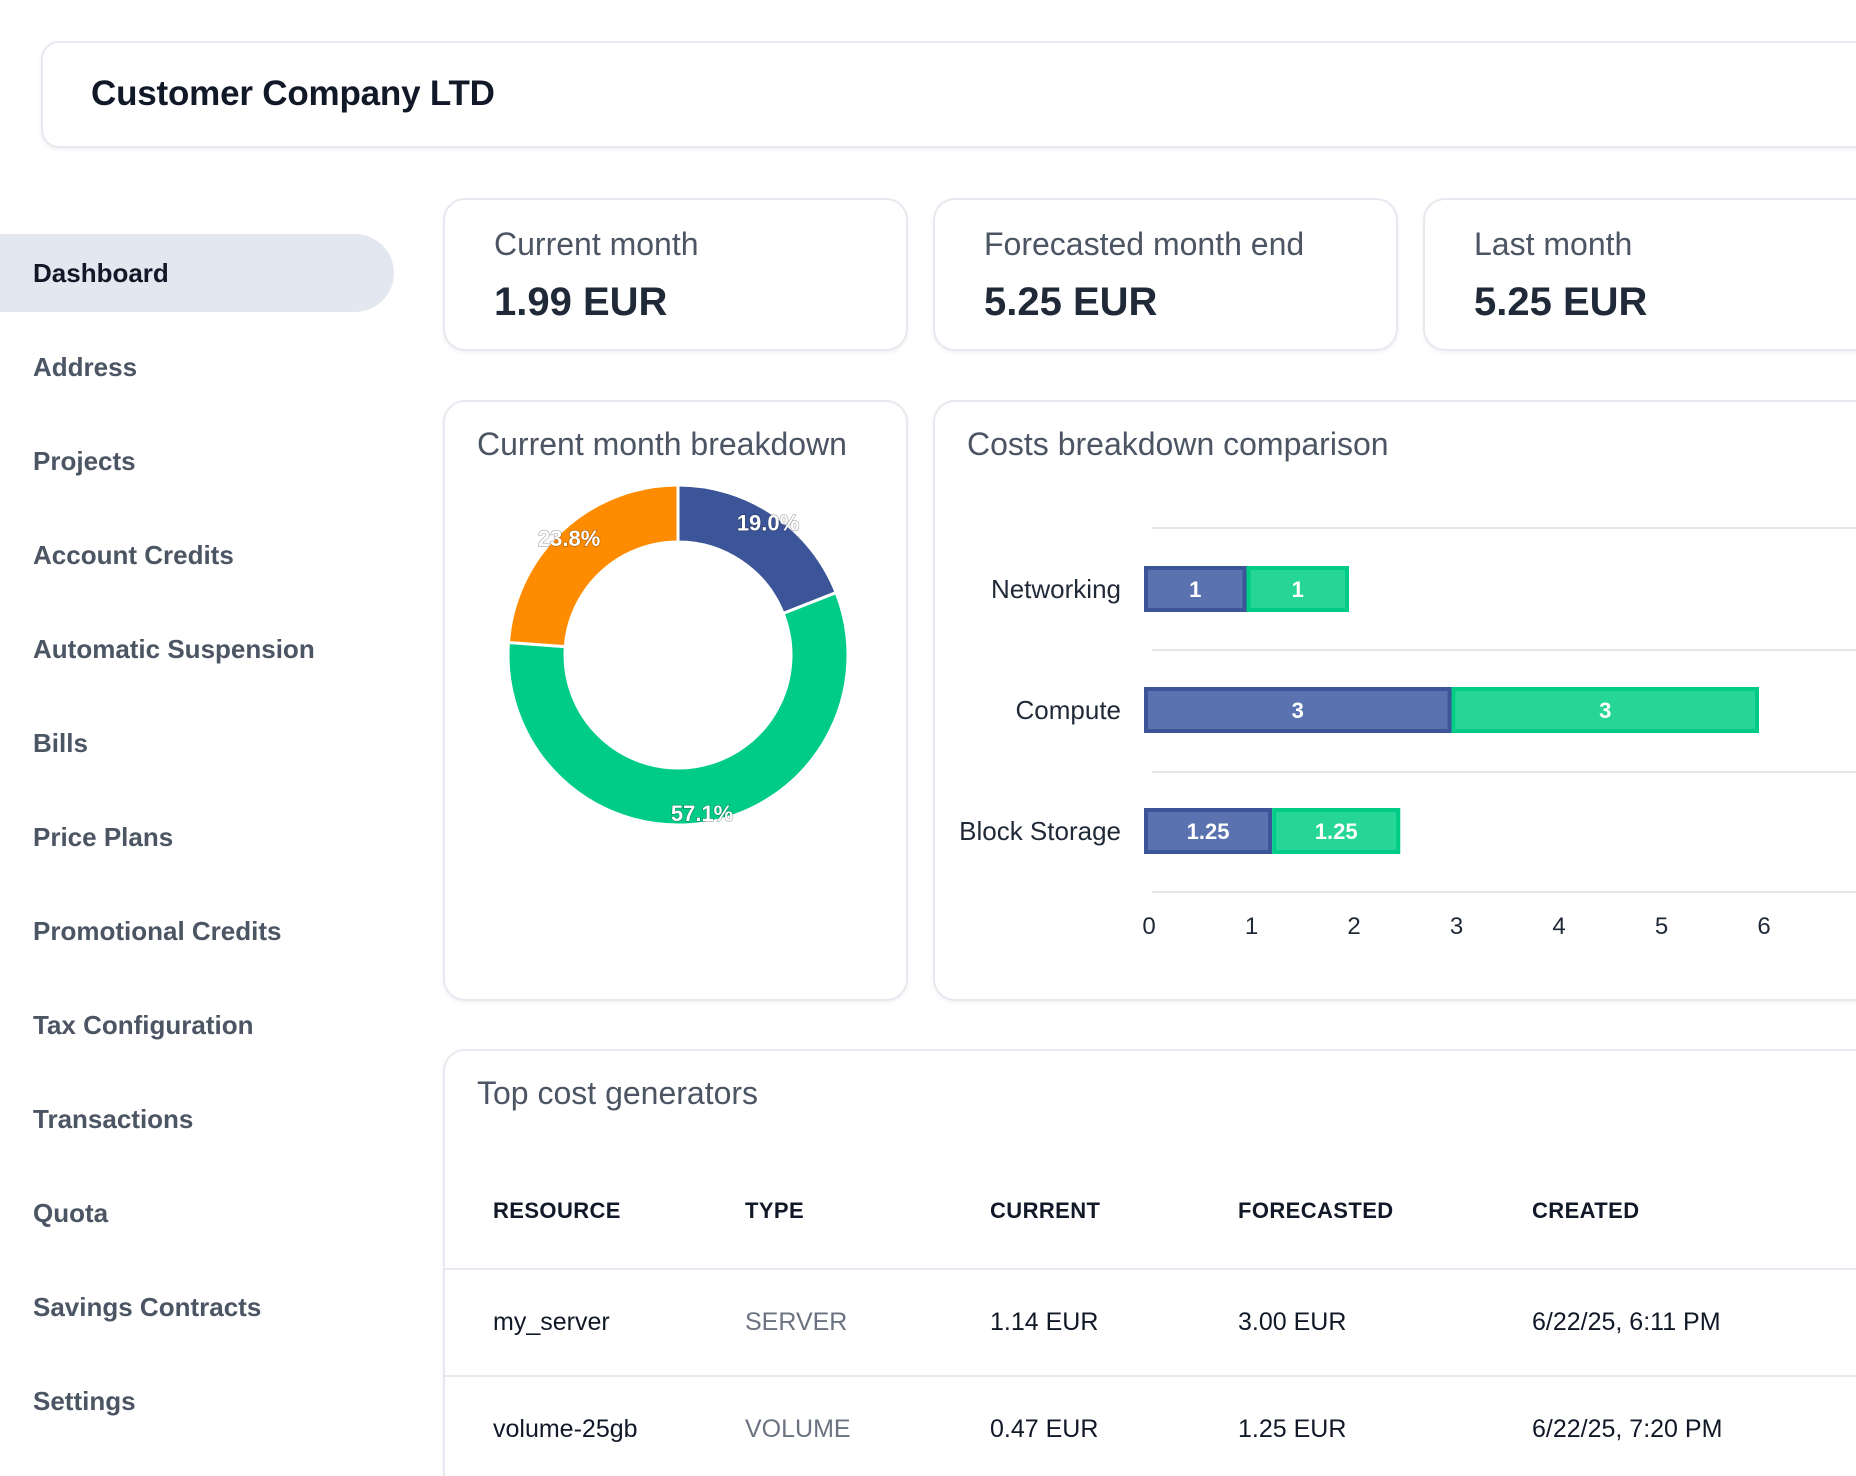 The height and width of the screenshot is (1476, 1856). I want to click on category-label: Networking, so click(1056, 589).